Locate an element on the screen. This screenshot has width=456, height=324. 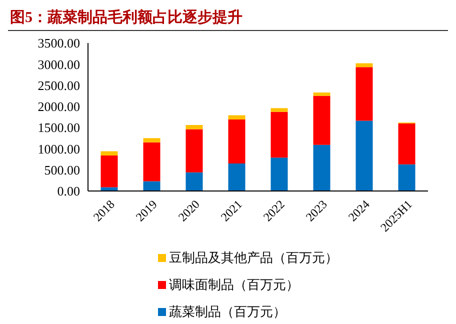
legend-label: 蔬菜制品（百万元） is located at coordinates (227, 312).